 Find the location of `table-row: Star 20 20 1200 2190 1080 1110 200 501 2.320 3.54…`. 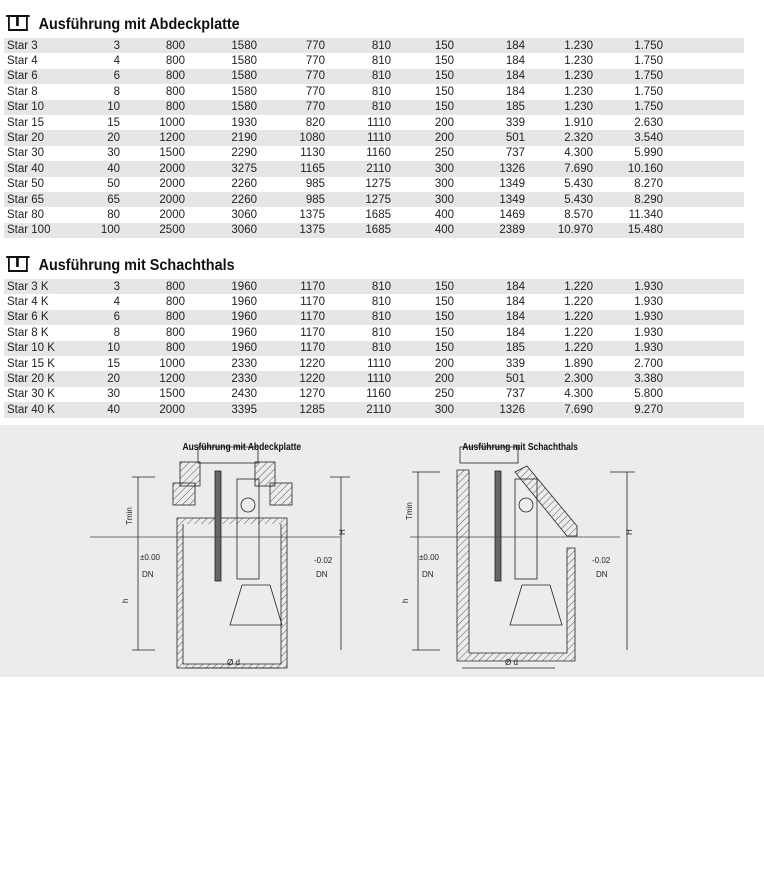

table-row: Star 20 20 1200 2190 1080 1110 200 501 2.320 3.54… is located at coordinates (374, 138).